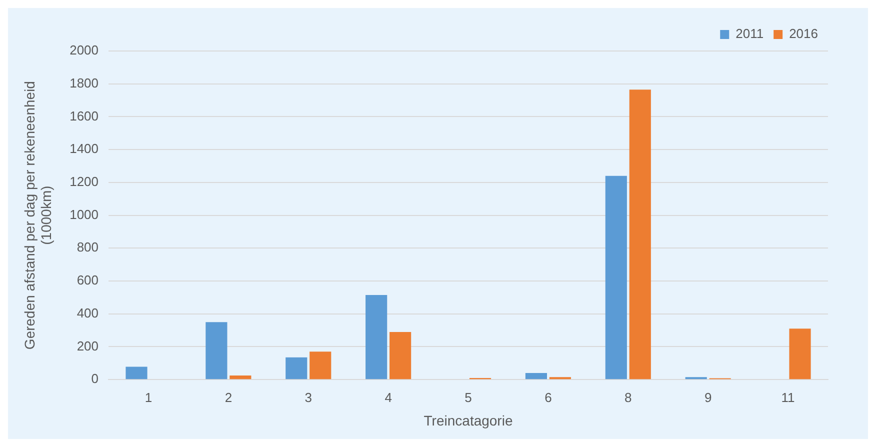  I want to click on x-tick-label: 11, so click(788, 397).